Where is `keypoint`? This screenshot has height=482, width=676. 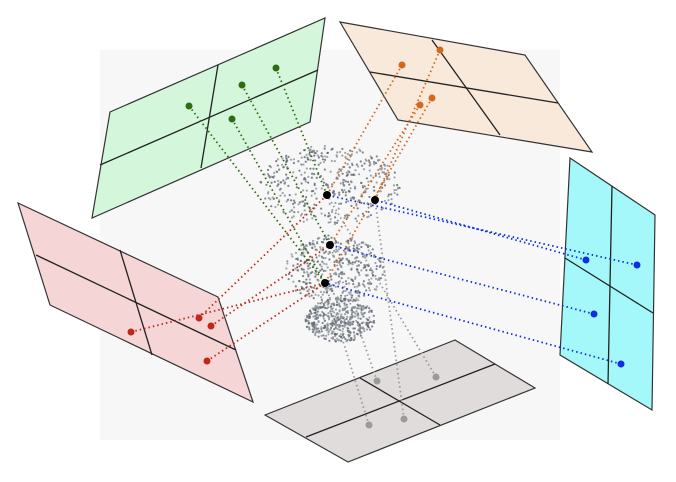 keypoint is located at coordinates (131, 332).